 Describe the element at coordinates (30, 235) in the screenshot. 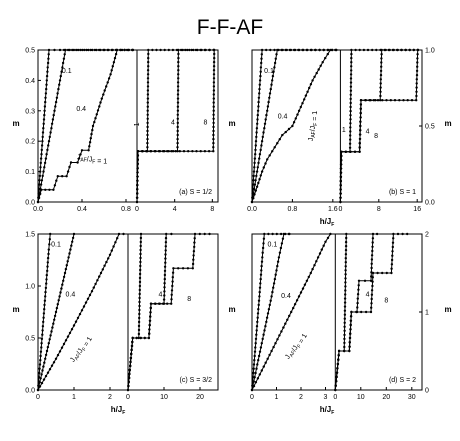

I see `y-tick-label: 1.5` at that location.